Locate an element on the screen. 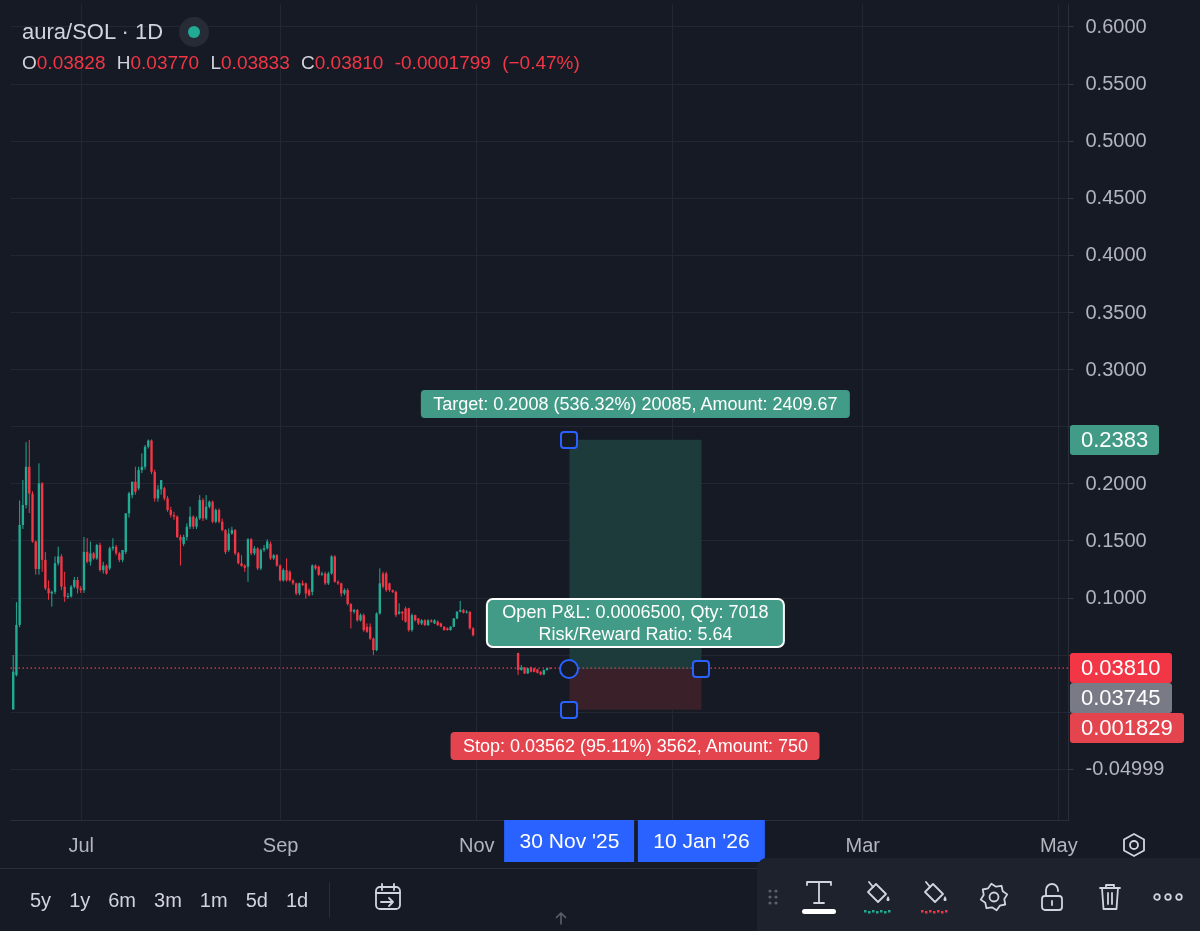 The width and height of the screenshot is (1200, 931). x-tick-label: Jul is located at coordinates (81, 844).